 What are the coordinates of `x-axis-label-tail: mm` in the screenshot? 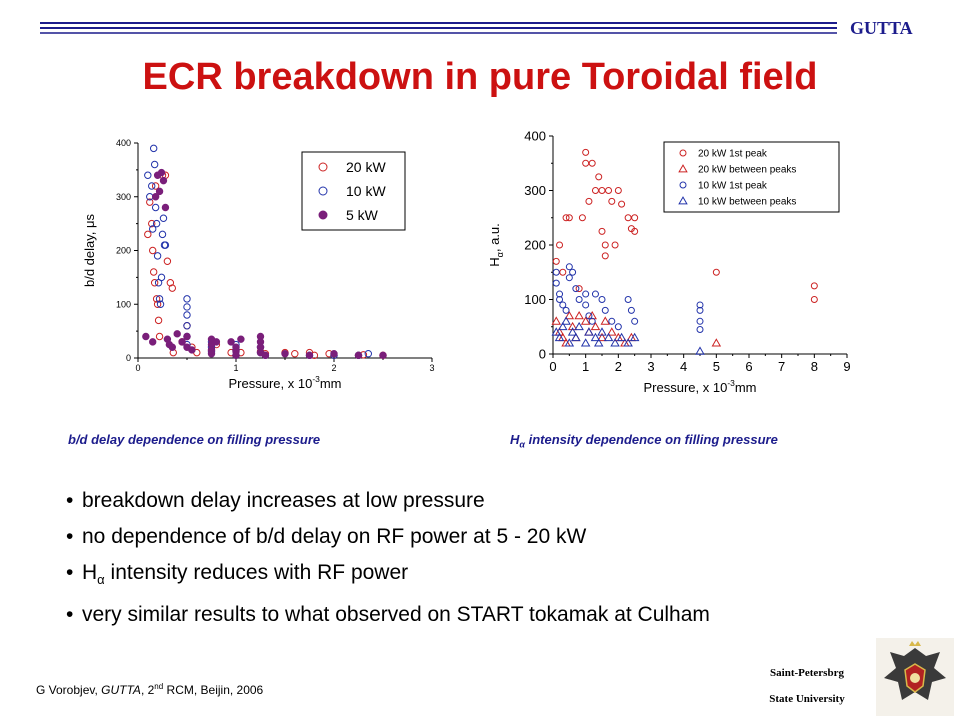 It's located at (331, 383).